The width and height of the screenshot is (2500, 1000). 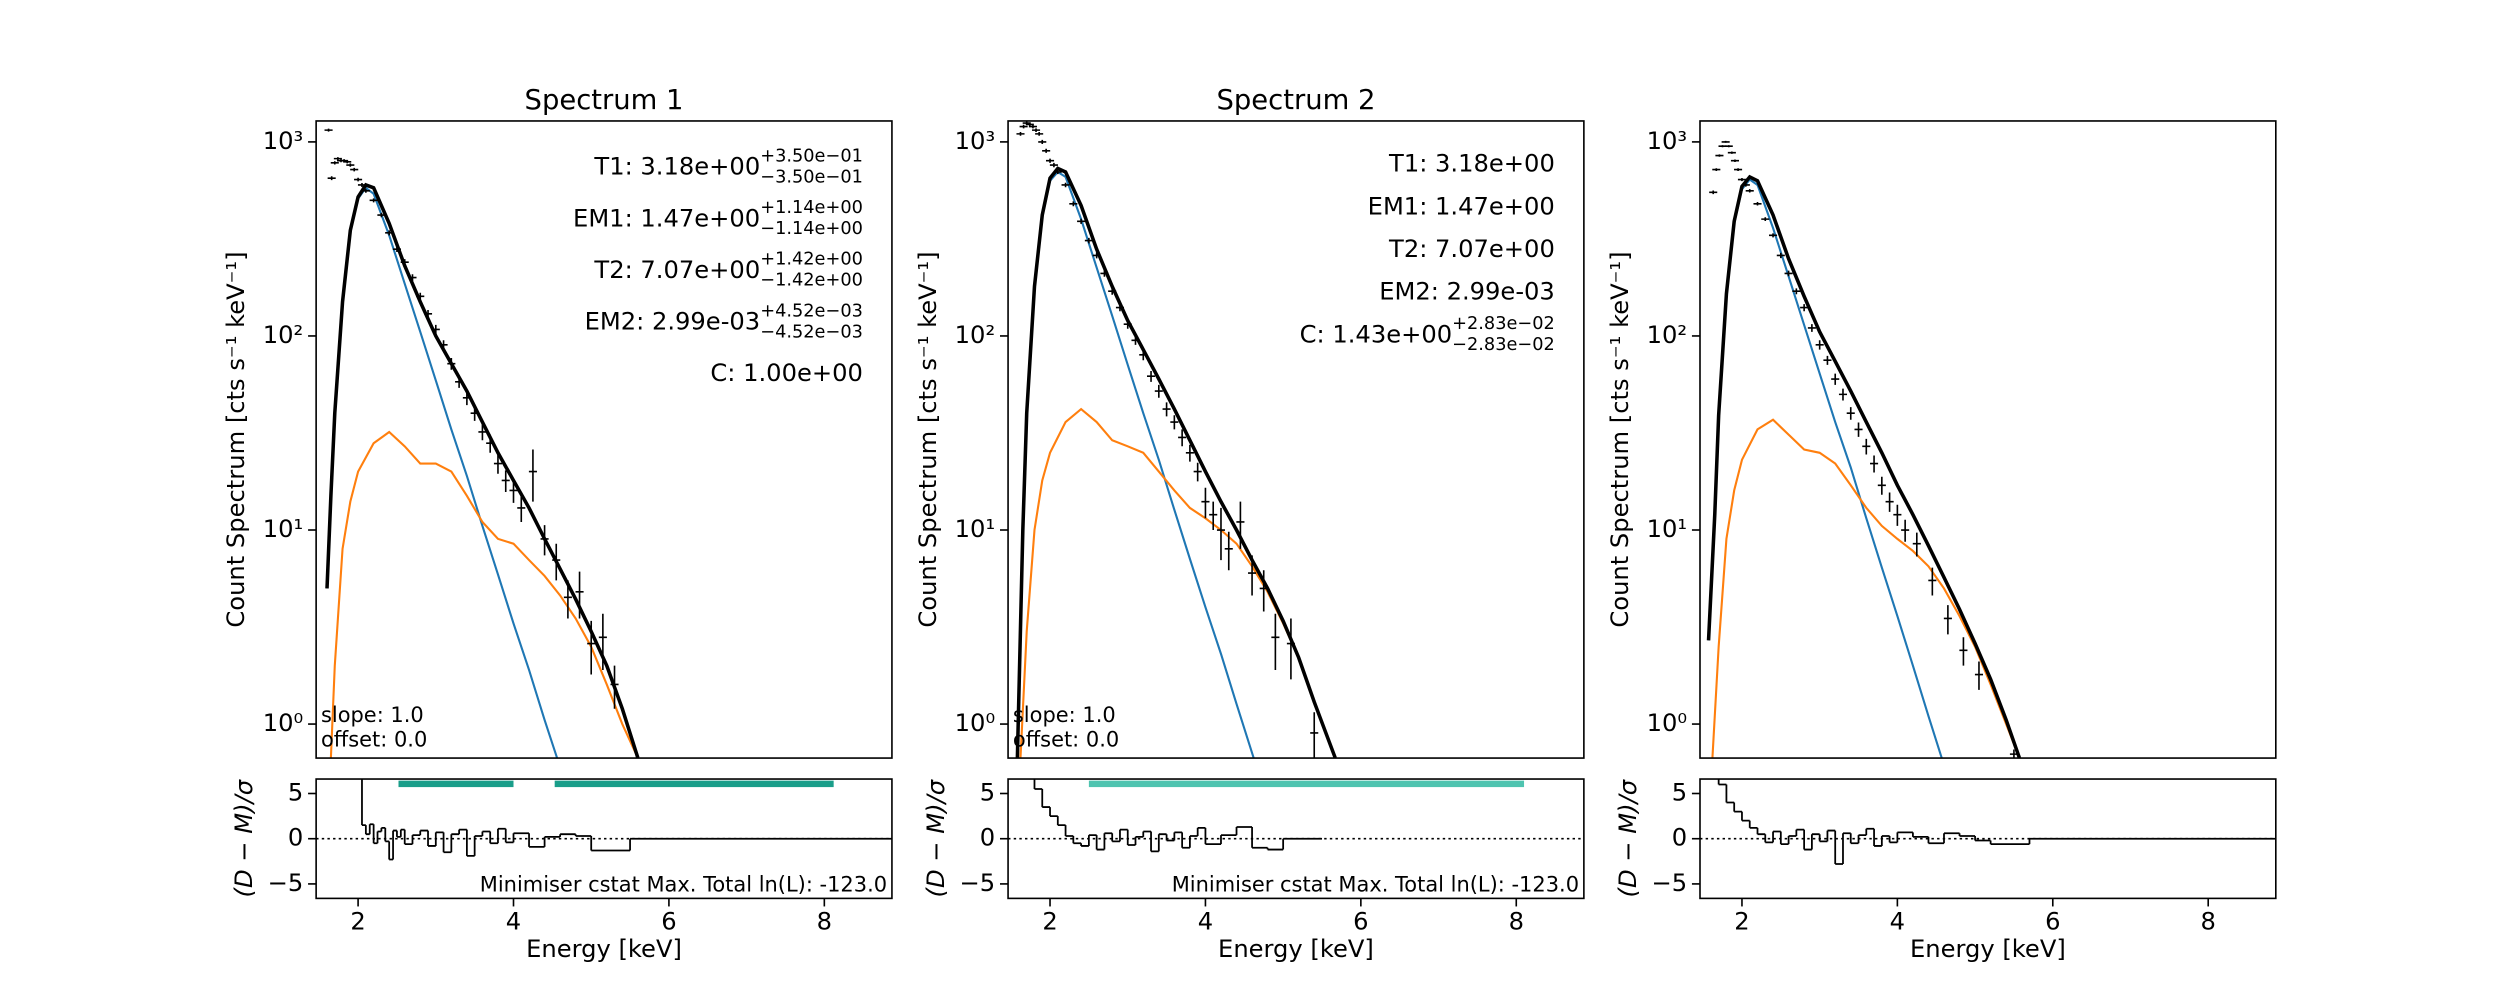 I want to click on axes-frame, so click(x=1296, y=839).